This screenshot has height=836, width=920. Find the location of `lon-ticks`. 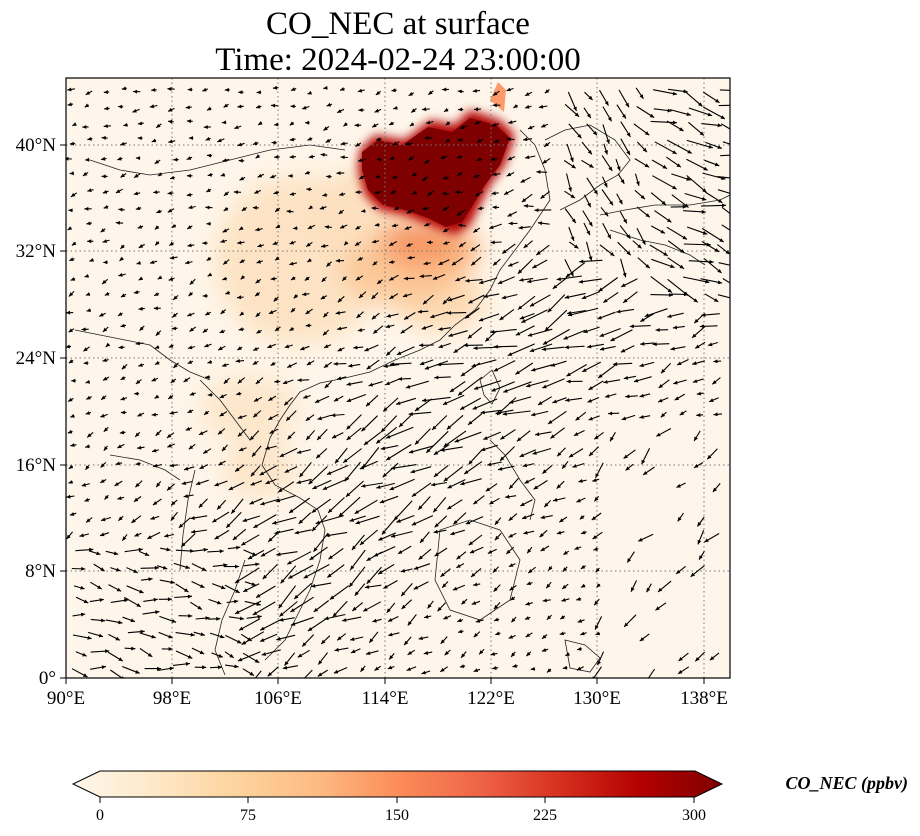

lon-ticks is located at coordinates (385, 681).